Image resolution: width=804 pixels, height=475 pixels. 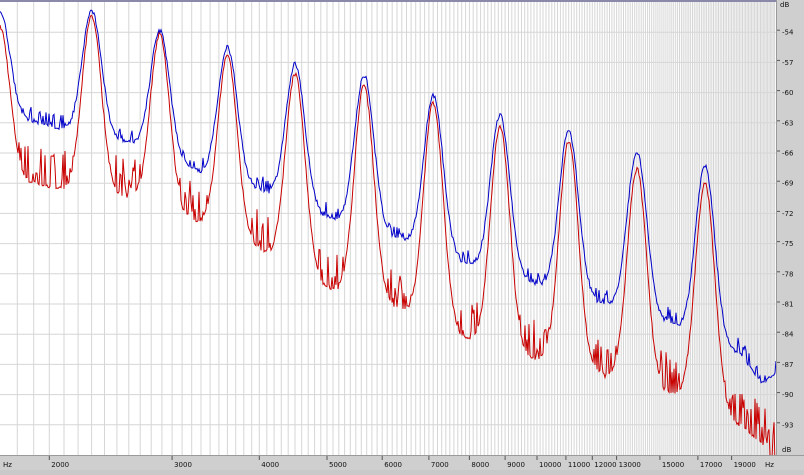 What do you see at coordinates (769, 465) in the screenshot?
I see `hz-unit-label-right: Hz` at bounding box center [769, 465].